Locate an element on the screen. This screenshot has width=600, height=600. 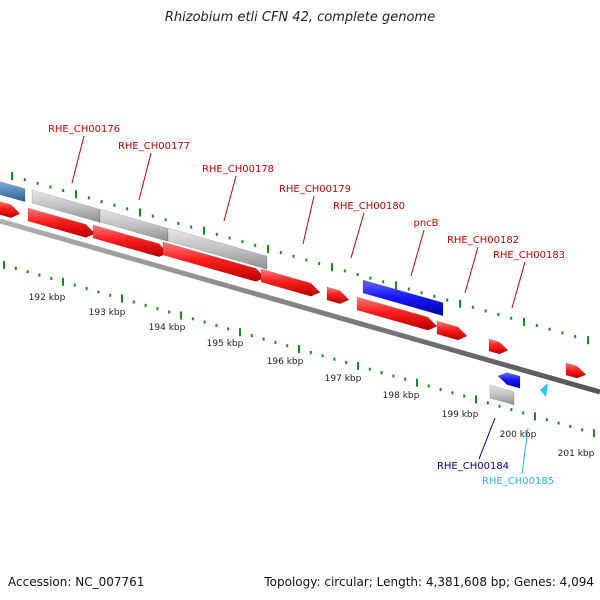
gene-label: RHE_CH00183 is located at coordinates (529, 255).